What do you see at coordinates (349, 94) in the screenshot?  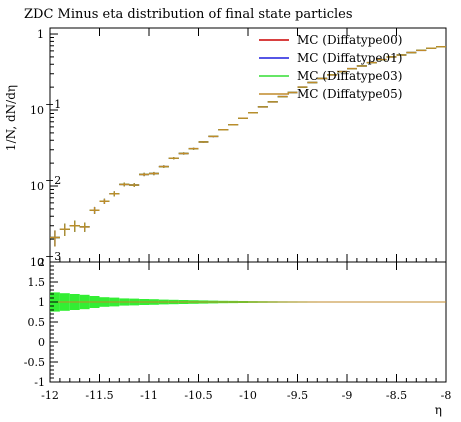 I see `legend-entry: MC (Diffatype05)` at bounding box center [349, 94].